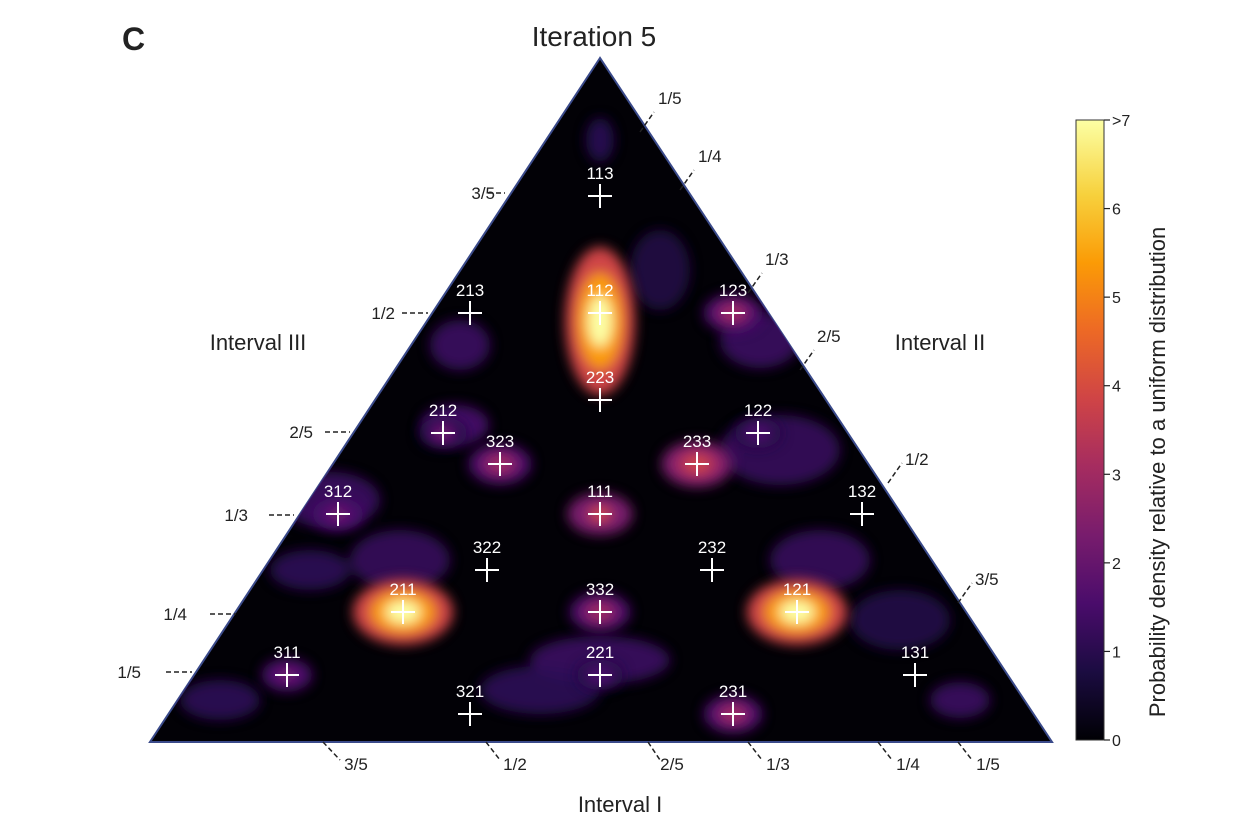  I want to click on tick-bottom: 1/3, so click(778, 764).